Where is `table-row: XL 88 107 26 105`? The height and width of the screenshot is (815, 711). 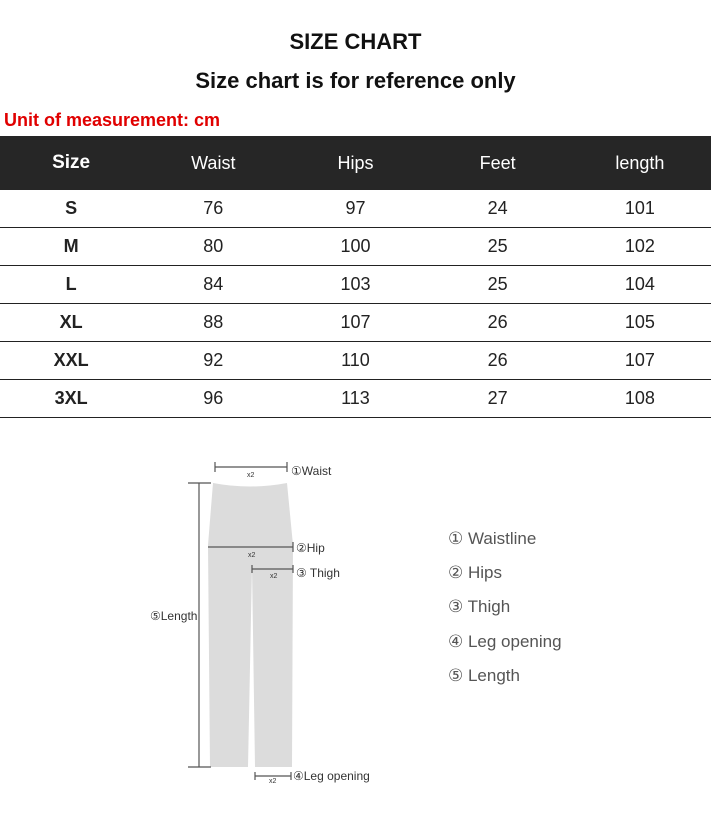 table-row: XL 88 107 26 105 is located at coordinates (355, 322).